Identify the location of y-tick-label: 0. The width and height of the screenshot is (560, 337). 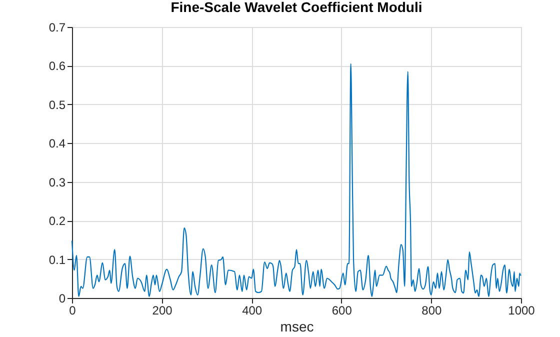
(62, 299).